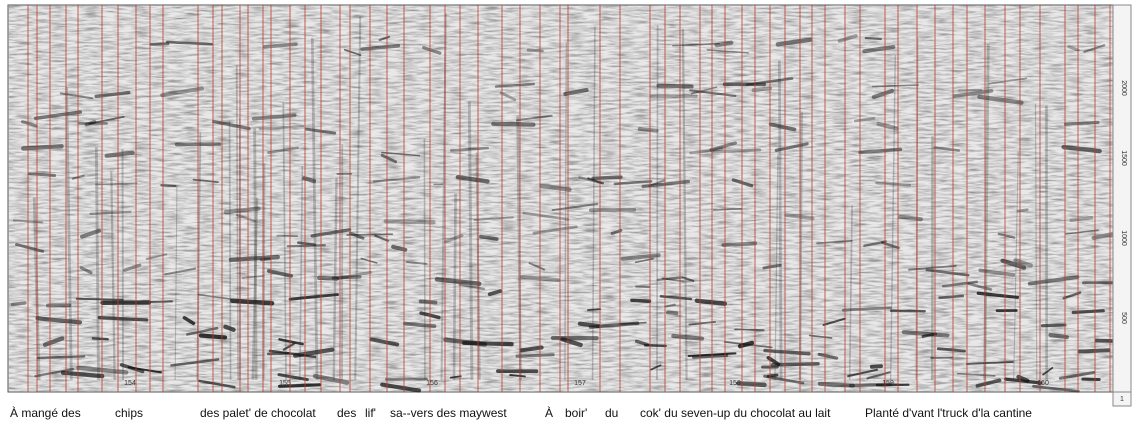 The image size is (1132, 426). Describe the element at coordinates (1122, 399) in the screenshot. I see `corner-label: 1` at that location.